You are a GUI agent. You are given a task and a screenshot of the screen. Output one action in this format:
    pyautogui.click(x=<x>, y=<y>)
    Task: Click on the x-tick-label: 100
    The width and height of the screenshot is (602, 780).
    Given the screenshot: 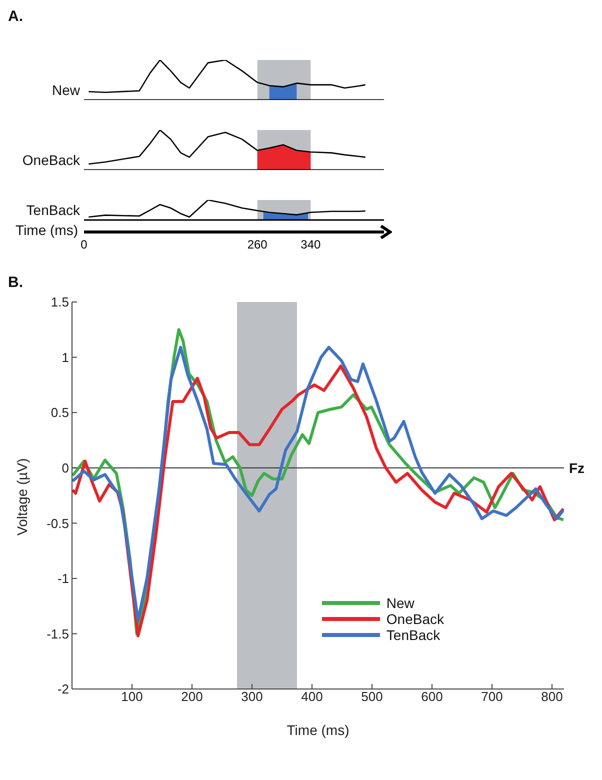 What is the action you would take?
    pyautogui.click(x=132, y=696)
    